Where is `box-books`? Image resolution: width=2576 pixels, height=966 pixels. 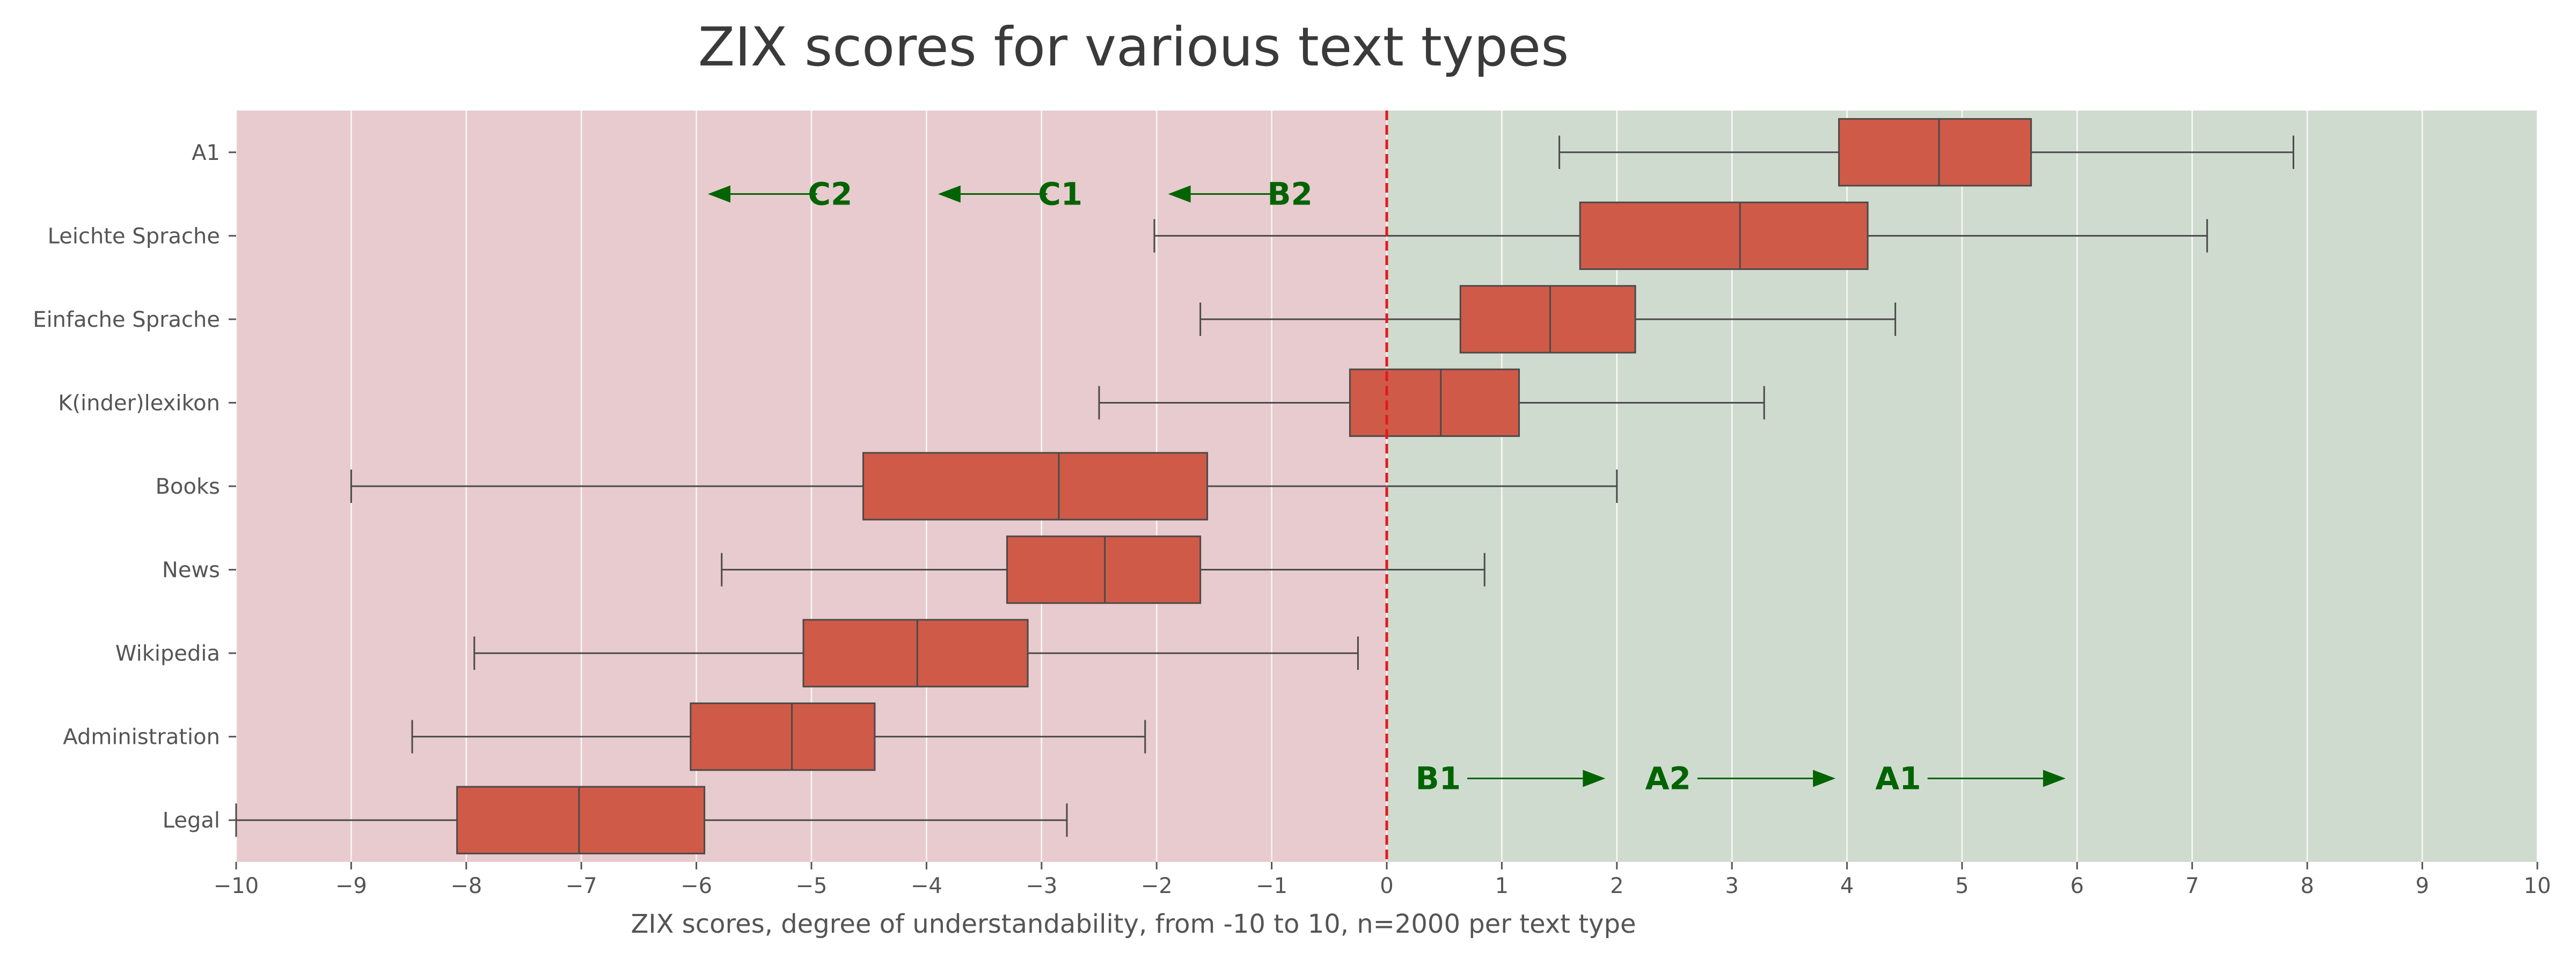
box-books is located at coordinates (984, 486).